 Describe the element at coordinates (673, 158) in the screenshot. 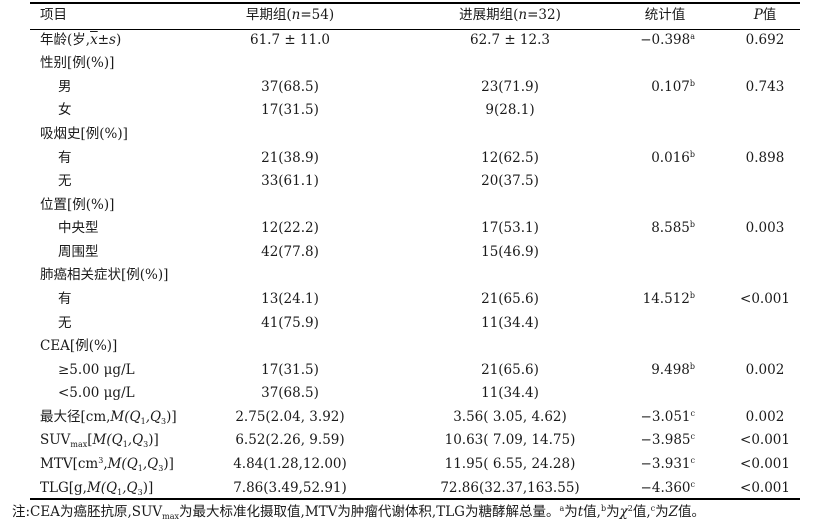

I see `row-smoking-stat: 0.016b` at that location.